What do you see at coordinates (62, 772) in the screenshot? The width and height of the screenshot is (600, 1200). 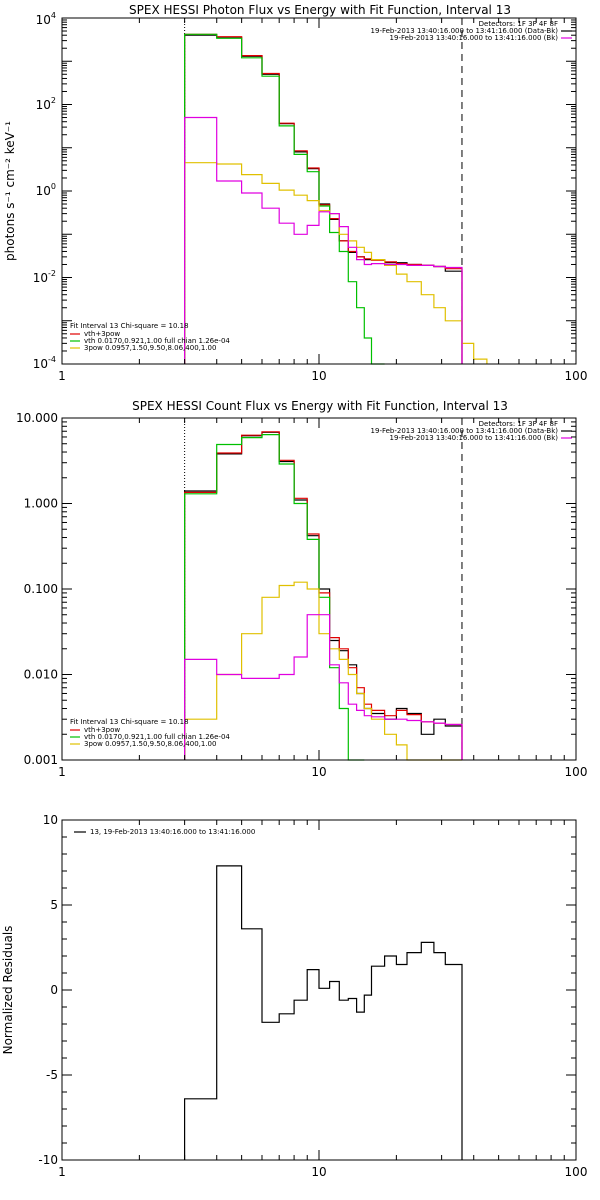 I see `count-xtick-label: 1` at bounding box center [62, 772].